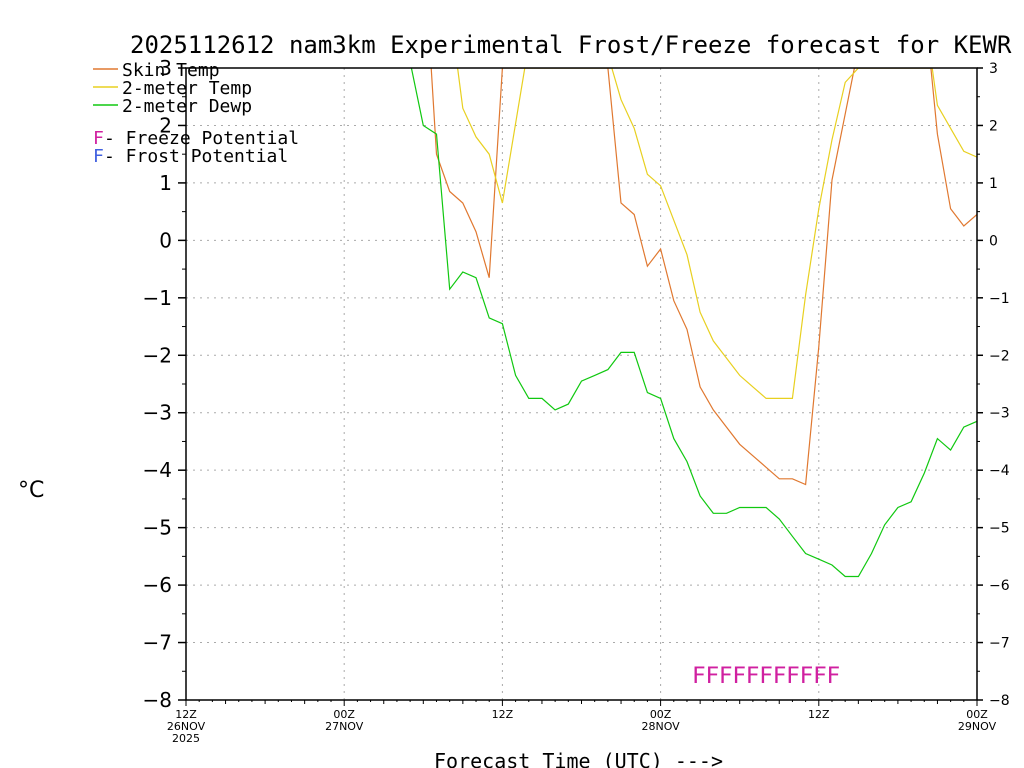  Describe the element at coordinates (187, 88) in the screenshot. I see `legend-label: 2-meter Temp` at that location.